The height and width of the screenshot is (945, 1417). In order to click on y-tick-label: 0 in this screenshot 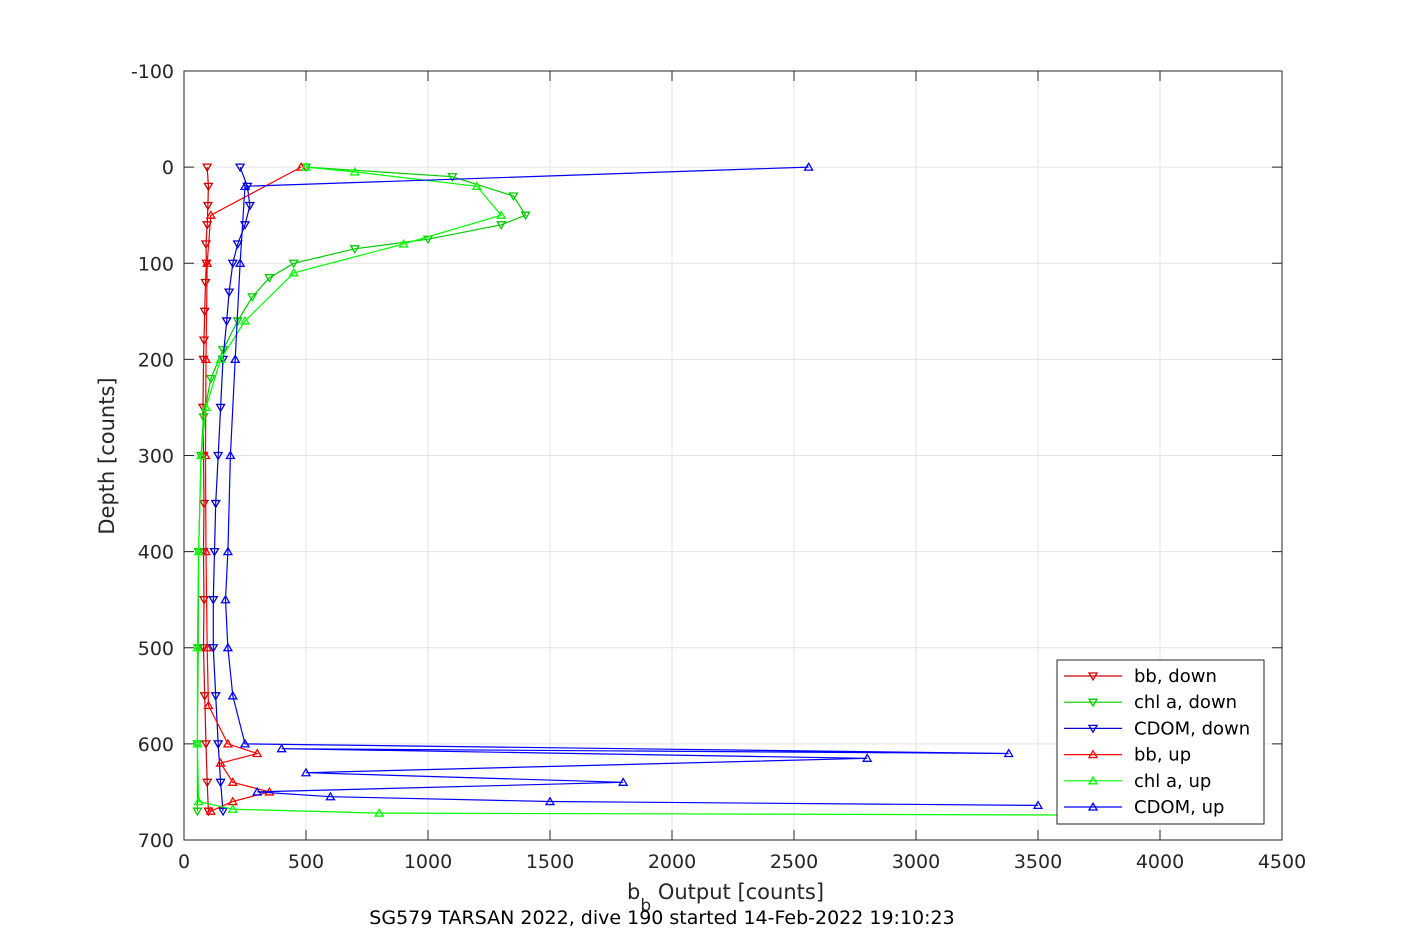, I will do `click(168, 168)`.